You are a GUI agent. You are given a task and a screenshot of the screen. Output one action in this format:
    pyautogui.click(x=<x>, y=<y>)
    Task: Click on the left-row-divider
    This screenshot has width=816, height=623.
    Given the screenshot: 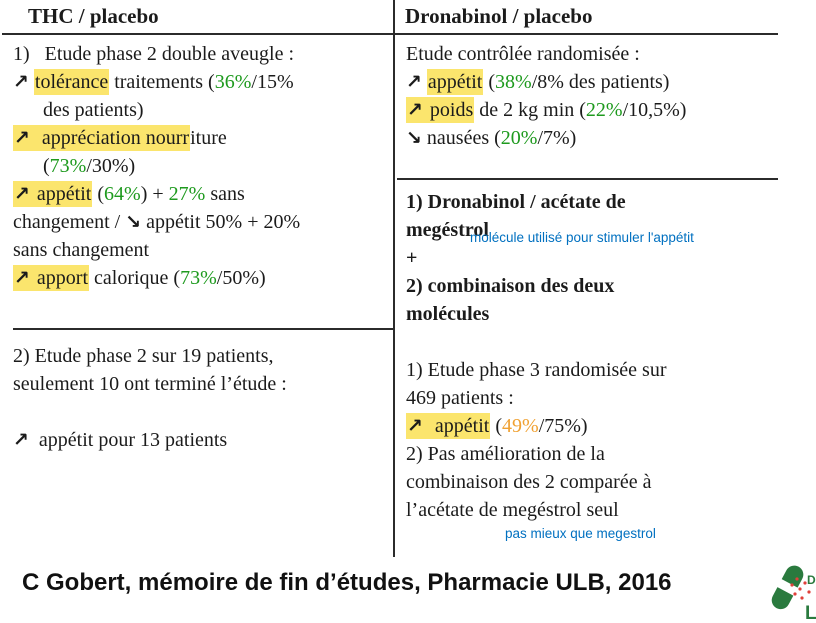 What is the action you would take?
    pyautogui.click(x=203, y=329)
    